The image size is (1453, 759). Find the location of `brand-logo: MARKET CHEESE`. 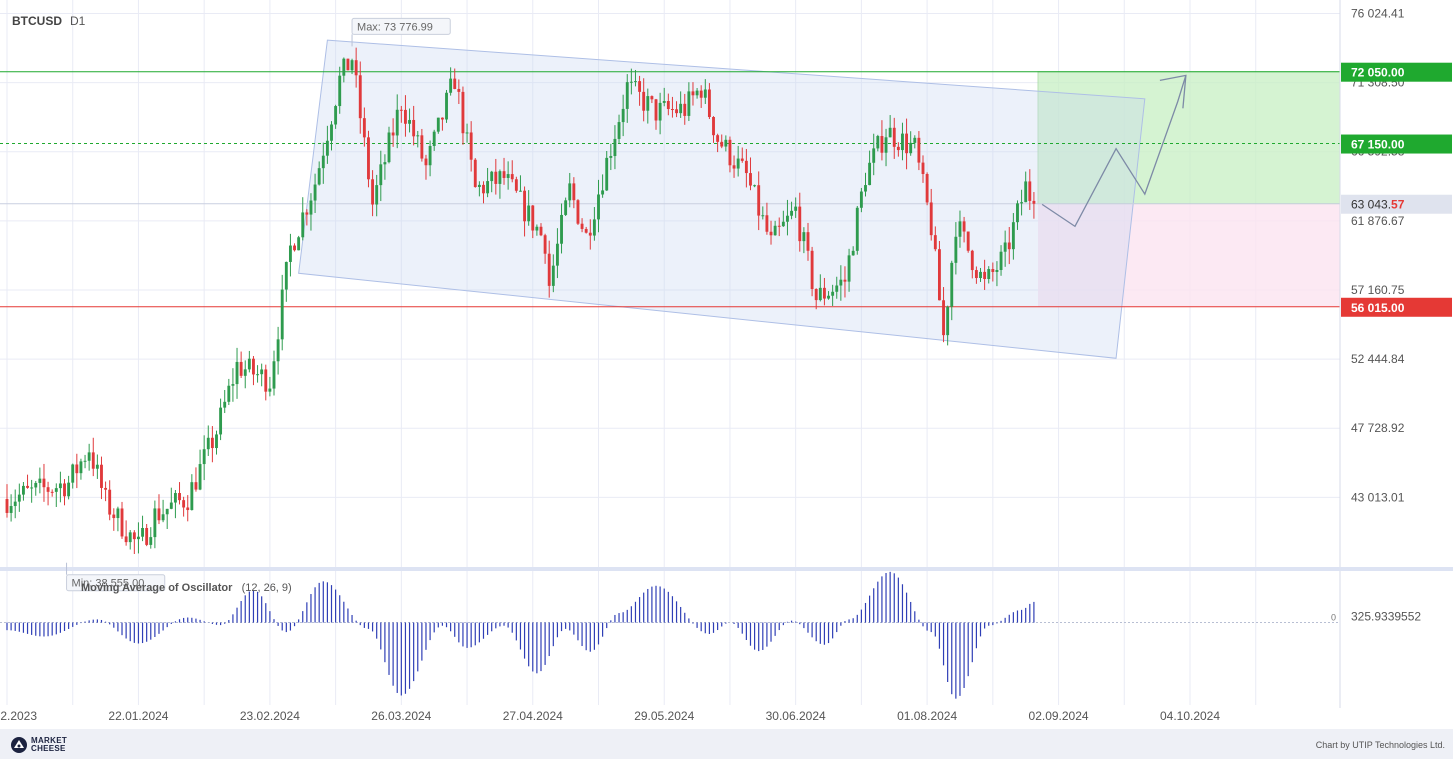

brand-logo: MARKET CHEESE is located at coordinates (45, 745).